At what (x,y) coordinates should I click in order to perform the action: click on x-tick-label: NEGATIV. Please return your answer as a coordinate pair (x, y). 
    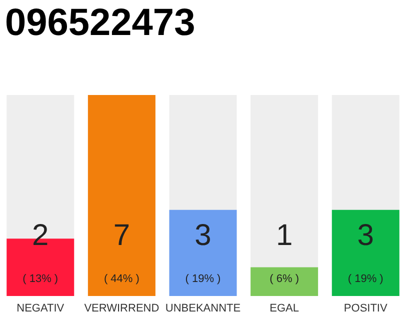
    Looking at the image, I should click on (40, 308).